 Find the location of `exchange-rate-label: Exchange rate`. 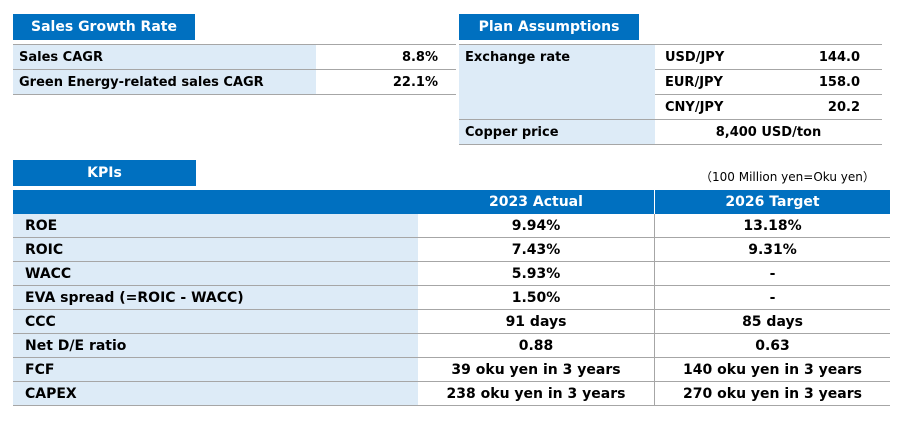

exchange-rate-label: Exchange rate is located at coordinates (557, 82).